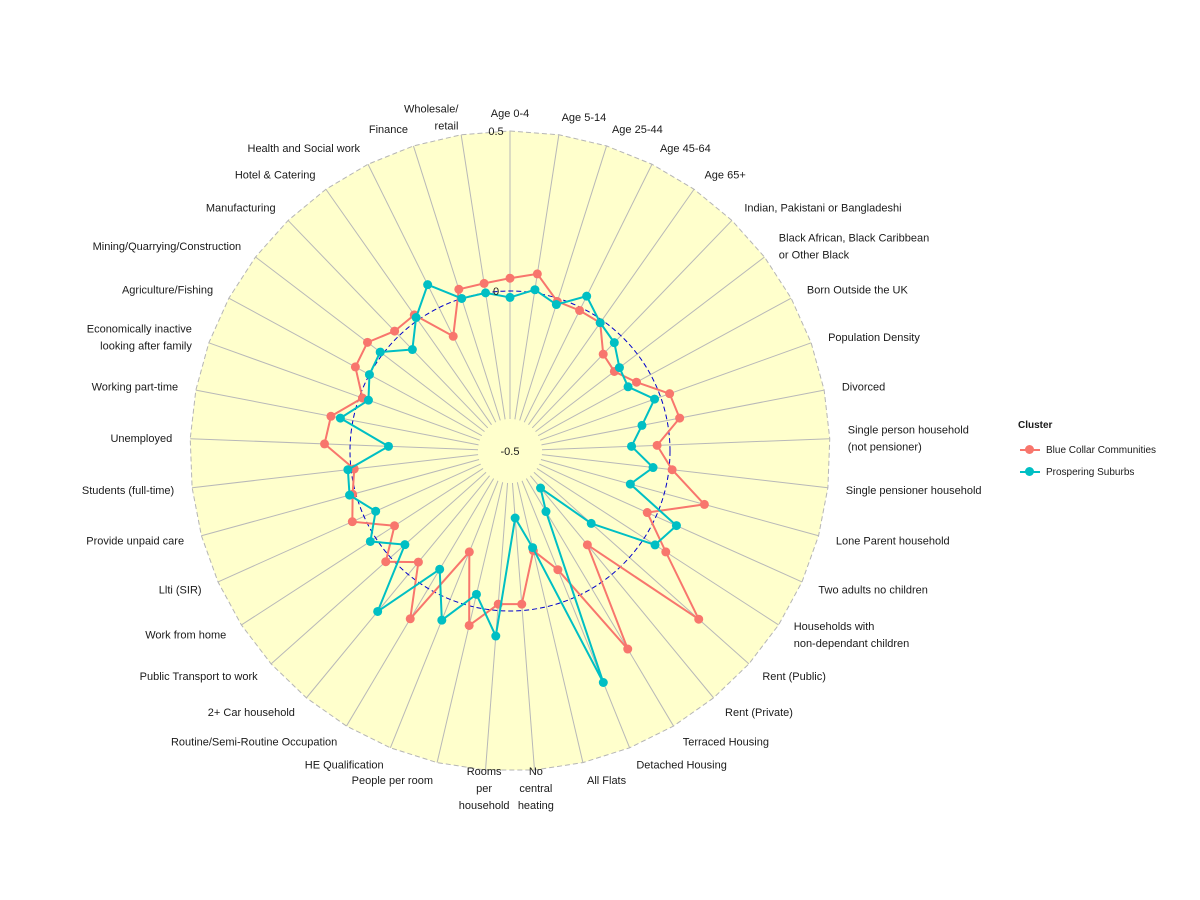 The image size is (1200, 900). Describe the element at coordinates (241, 208) in the screenshot. I see `category-label: Manufacturing` at that location.